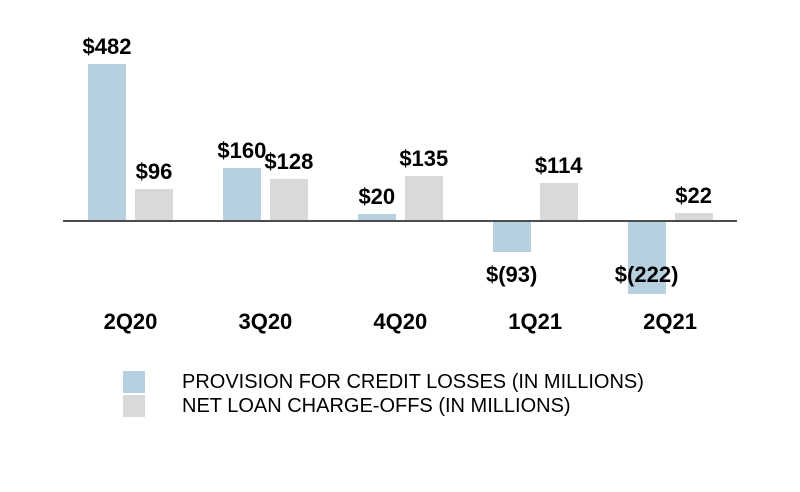  Describe the element at coordinates (289, 161) in the screenshot. I see `value-label-charge-offs-3q20: $128` at that location.